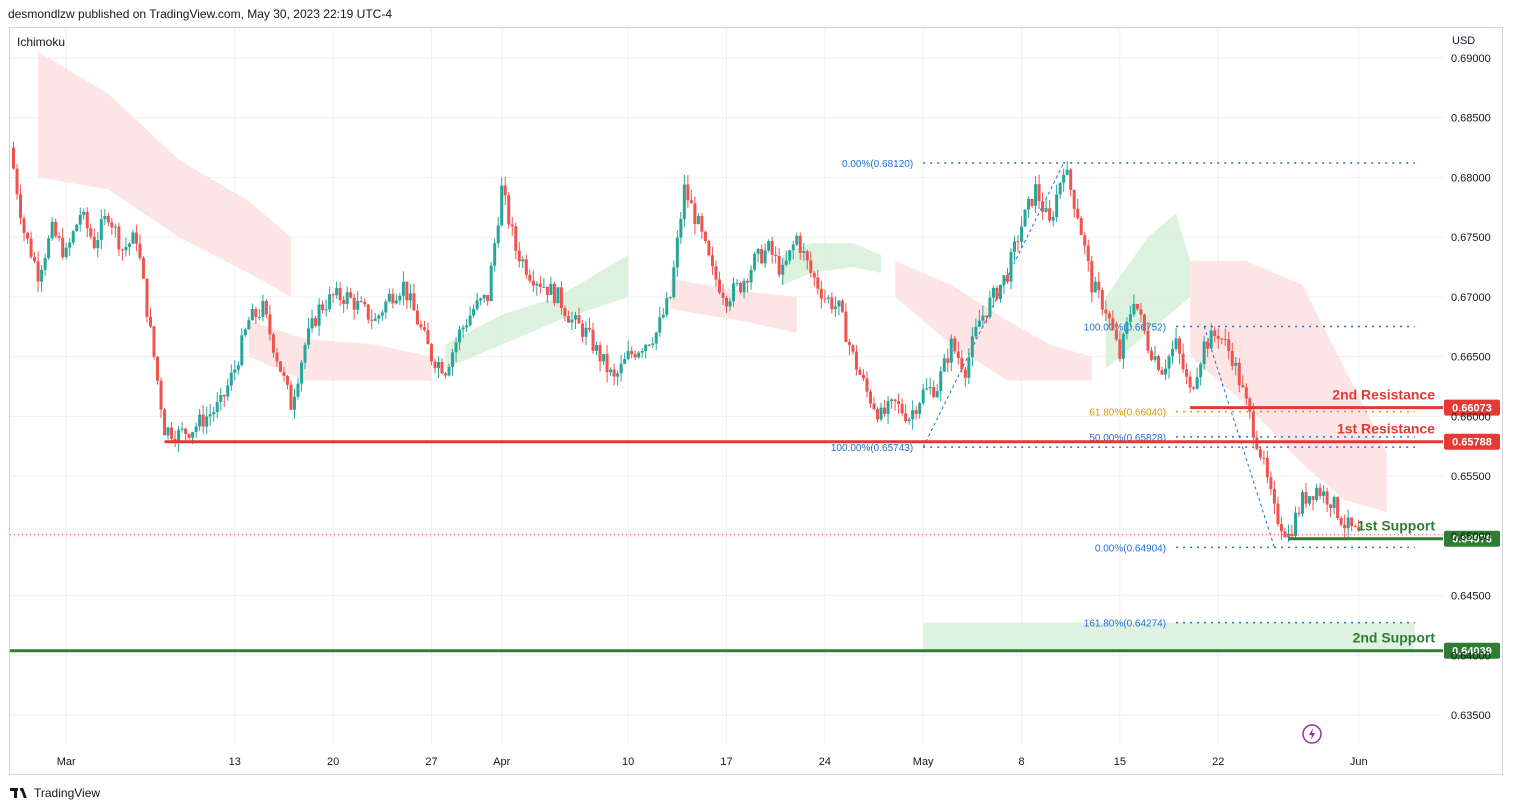 Image resolution: width=1513 pixels, height=810 pixels. Describe the element at coordinates (1471, 597) in the screenshot. I see `y-tick-label: 0.64500` at that location.